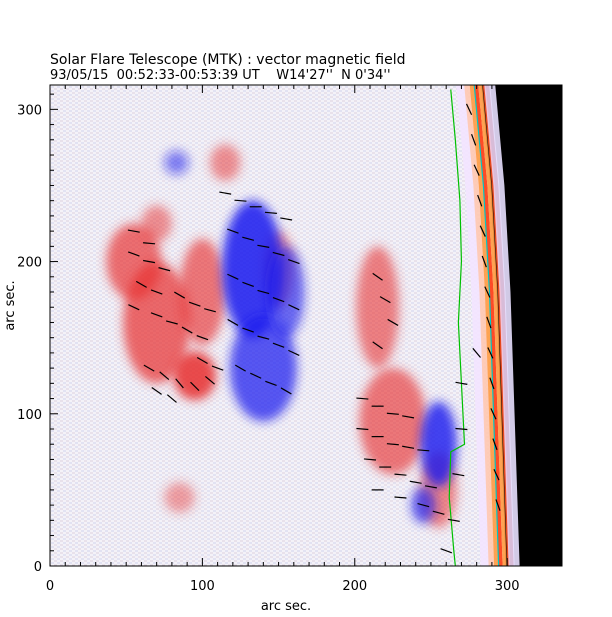 The width and height of the screenshot is (612, 617). Describe the element at coordinates (202, 586) in the screenshot. I see `x-tick-label: 100` at that location.